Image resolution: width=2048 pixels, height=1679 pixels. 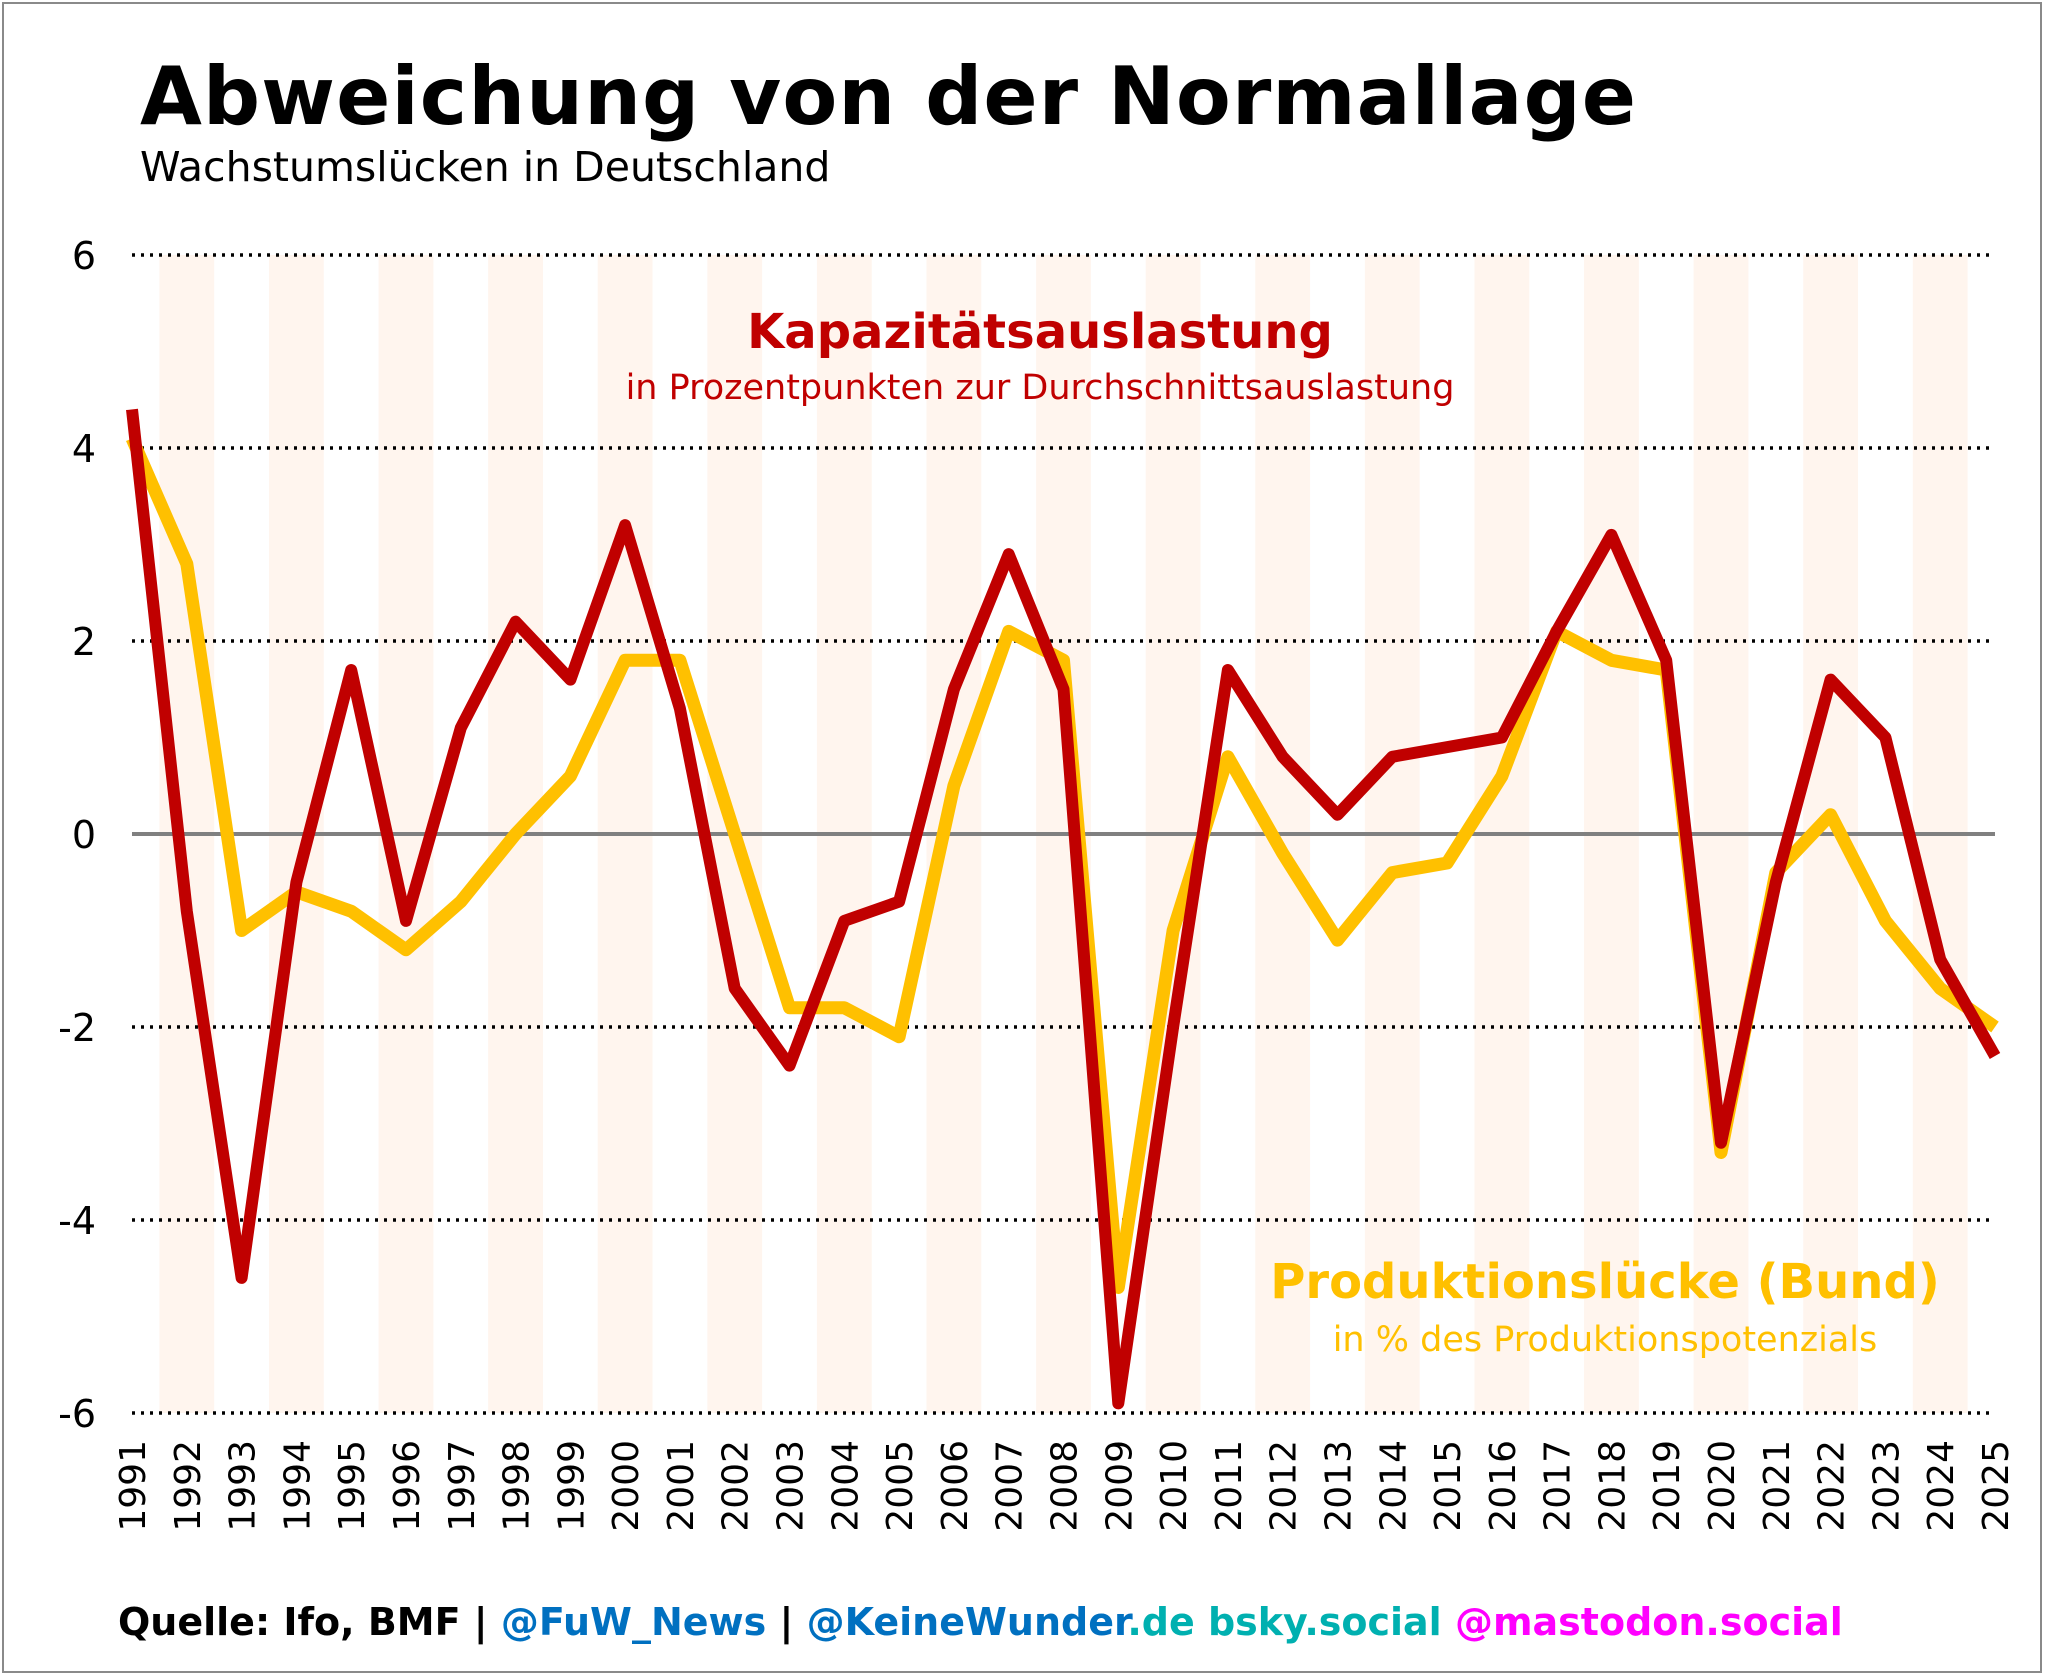 What do you see at coordinates (1667, 1486) in the screenshot?
I see `x-tick-label: 2019` at bounding box center [1667, 1486].